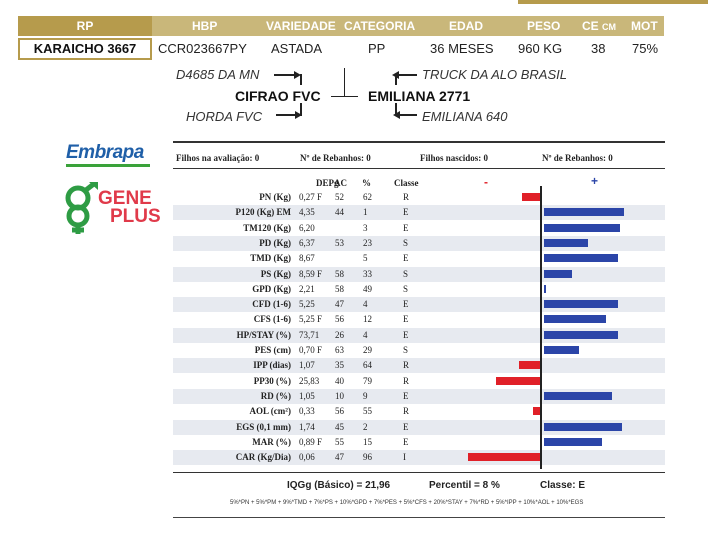  Describe the element at coordinates (218, 158) in the screenshot. I see `summary-filhos-avaliacao: Filhos na avaliação: 0` at that location.